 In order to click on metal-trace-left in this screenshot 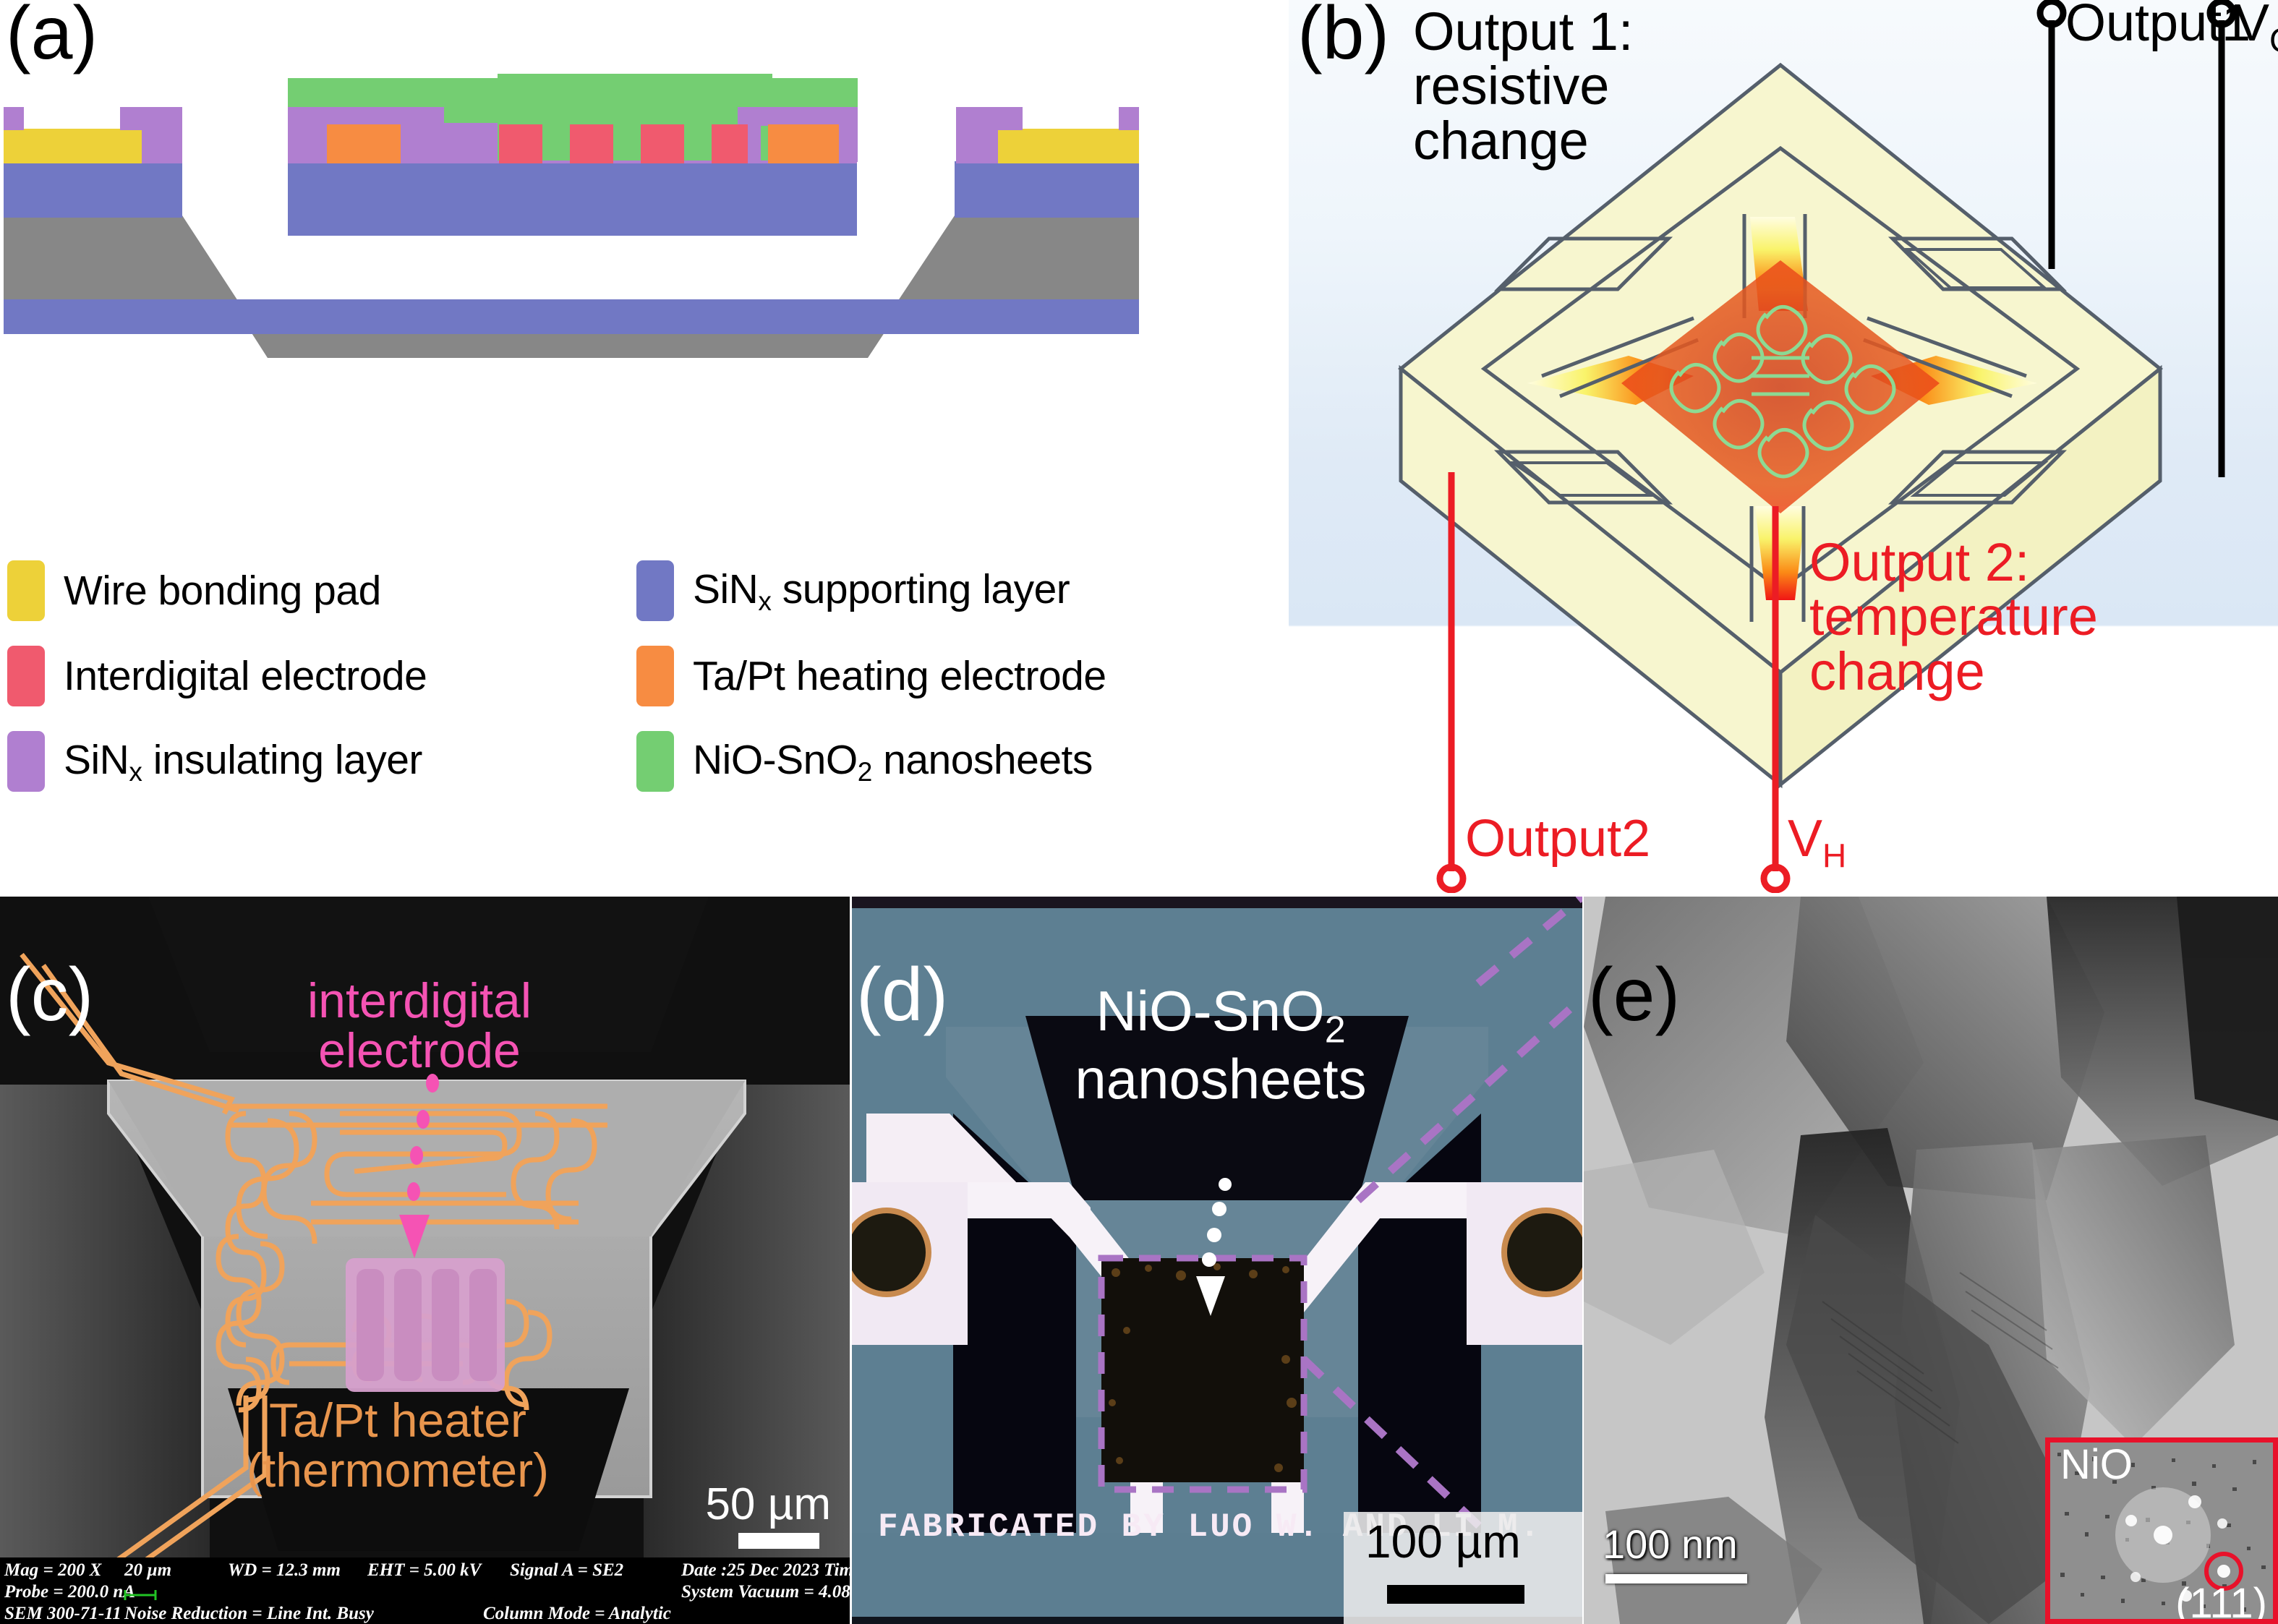, I will do `click(978, 1175)`.